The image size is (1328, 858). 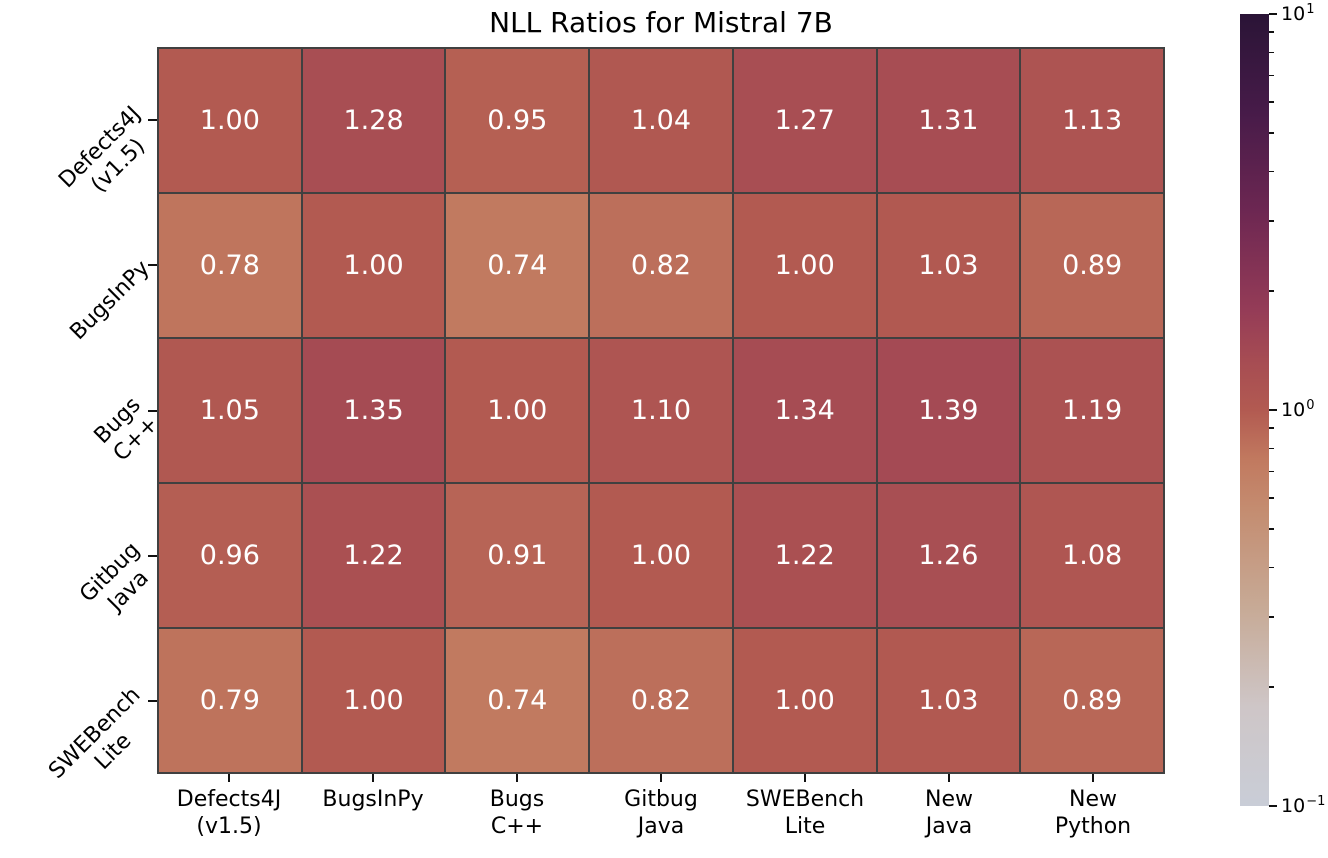 I want to click on heatmap-cell: 0.91, so click(x=517, y=555).